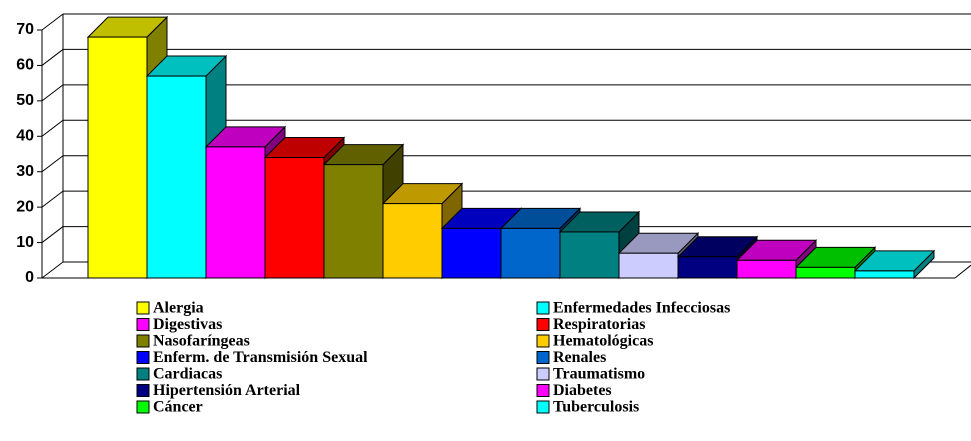  Describe the element at coordinates (201, 341) in the screenshot. I see `legend-label: Nasofaríngeas` at that location.